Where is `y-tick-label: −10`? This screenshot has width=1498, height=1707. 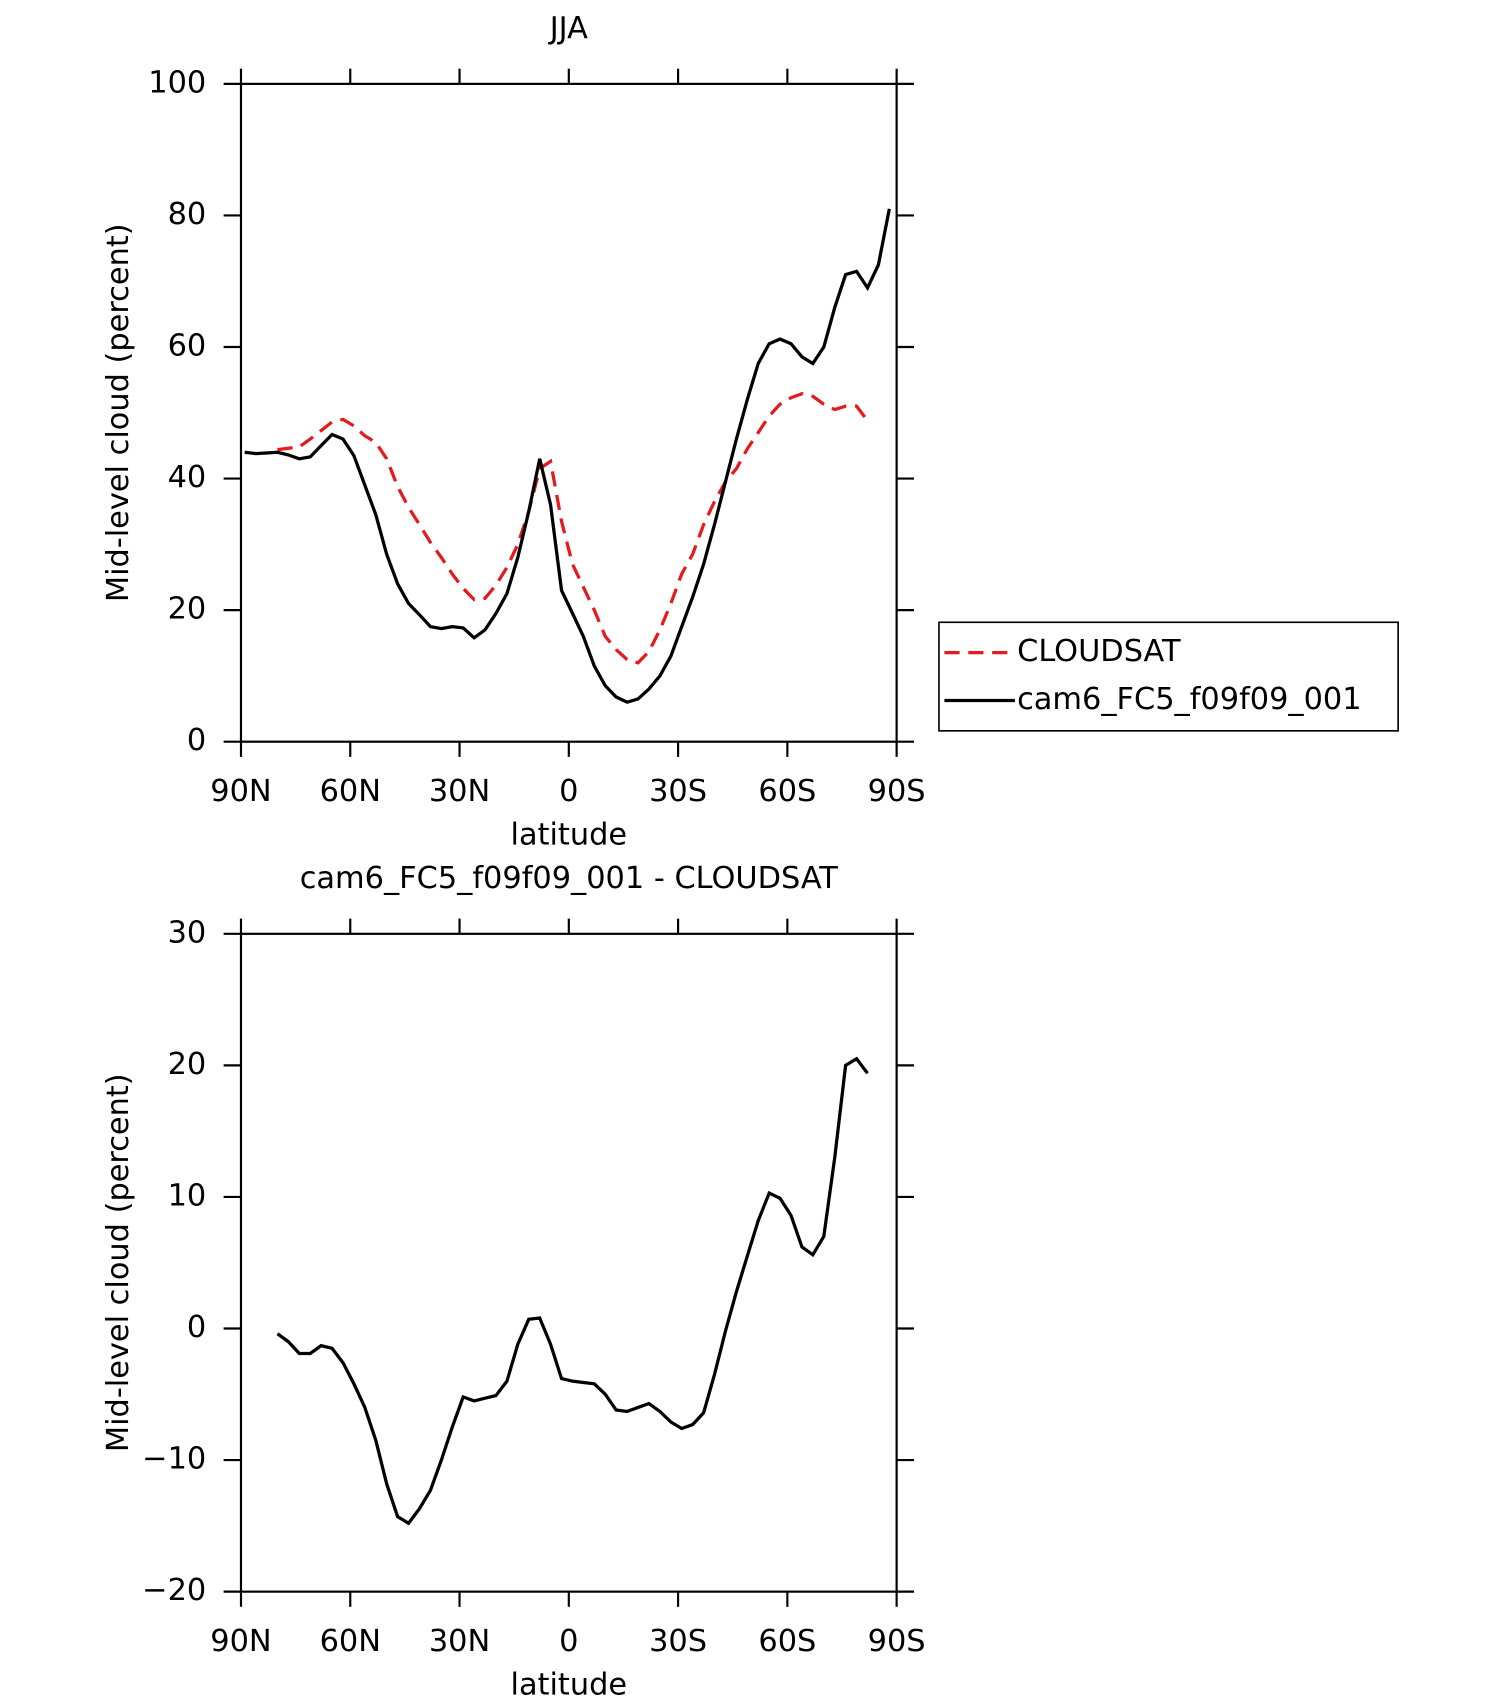
y-tick-label: −10 is located at coordinates (174, 1459).